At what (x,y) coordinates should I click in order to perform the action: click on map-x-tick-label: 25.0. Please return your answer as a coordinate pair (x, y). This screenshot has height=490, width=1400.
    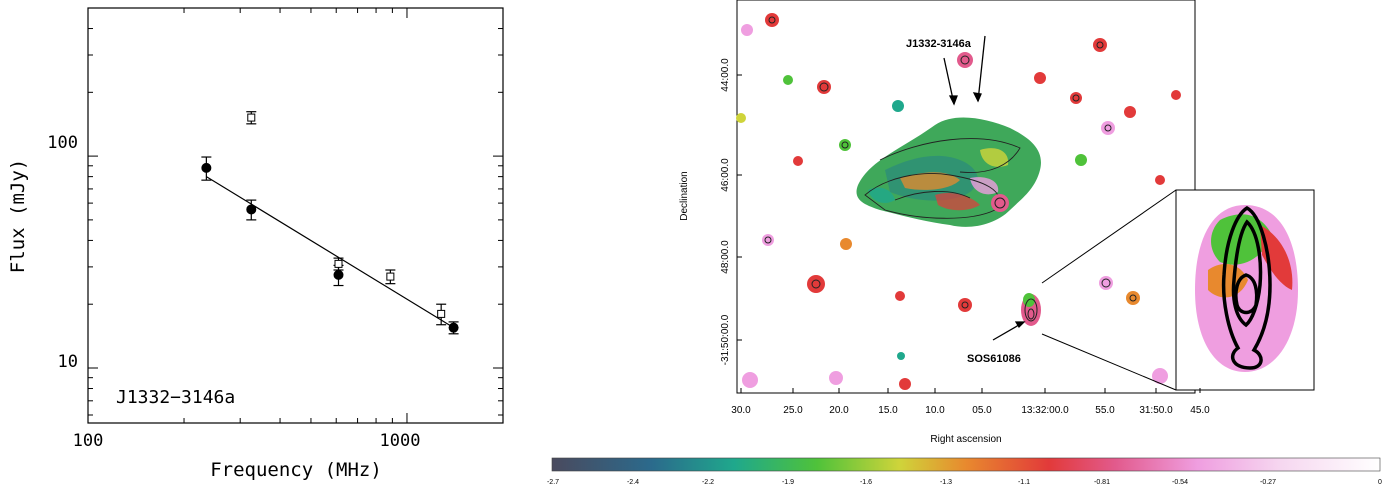
    Looking at the image, I should click on (793, 410).